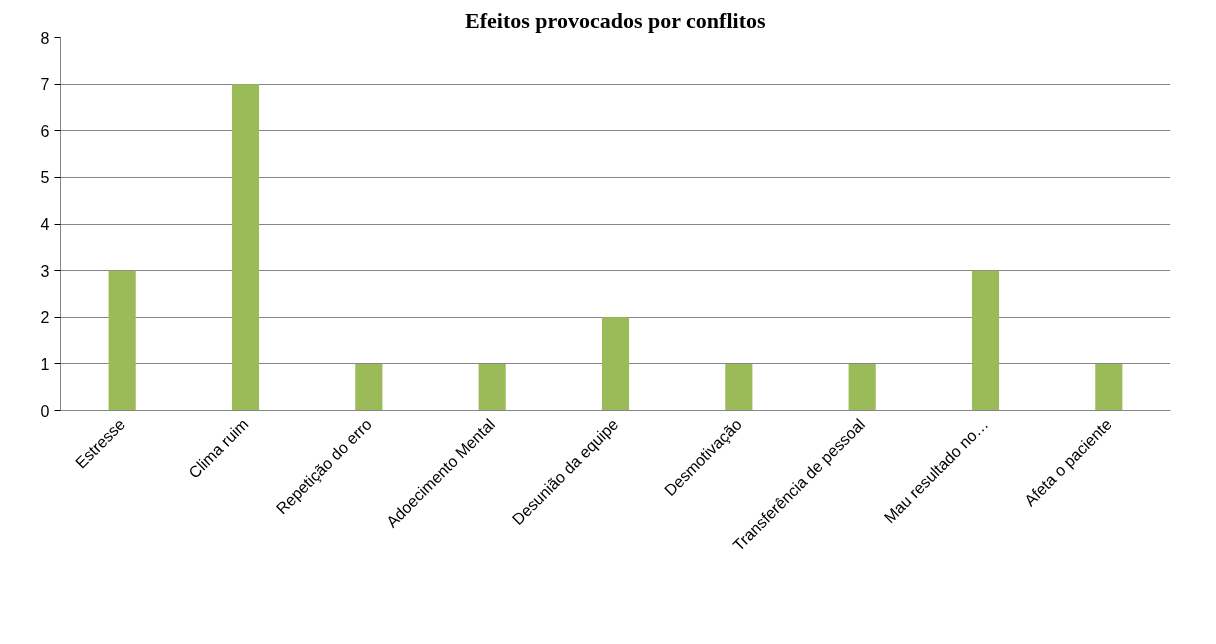 The image size is (1216, 644). Describe the element at coordinates (45, 224) in the screenshot. I see `y-tick-label: 4` at that location.